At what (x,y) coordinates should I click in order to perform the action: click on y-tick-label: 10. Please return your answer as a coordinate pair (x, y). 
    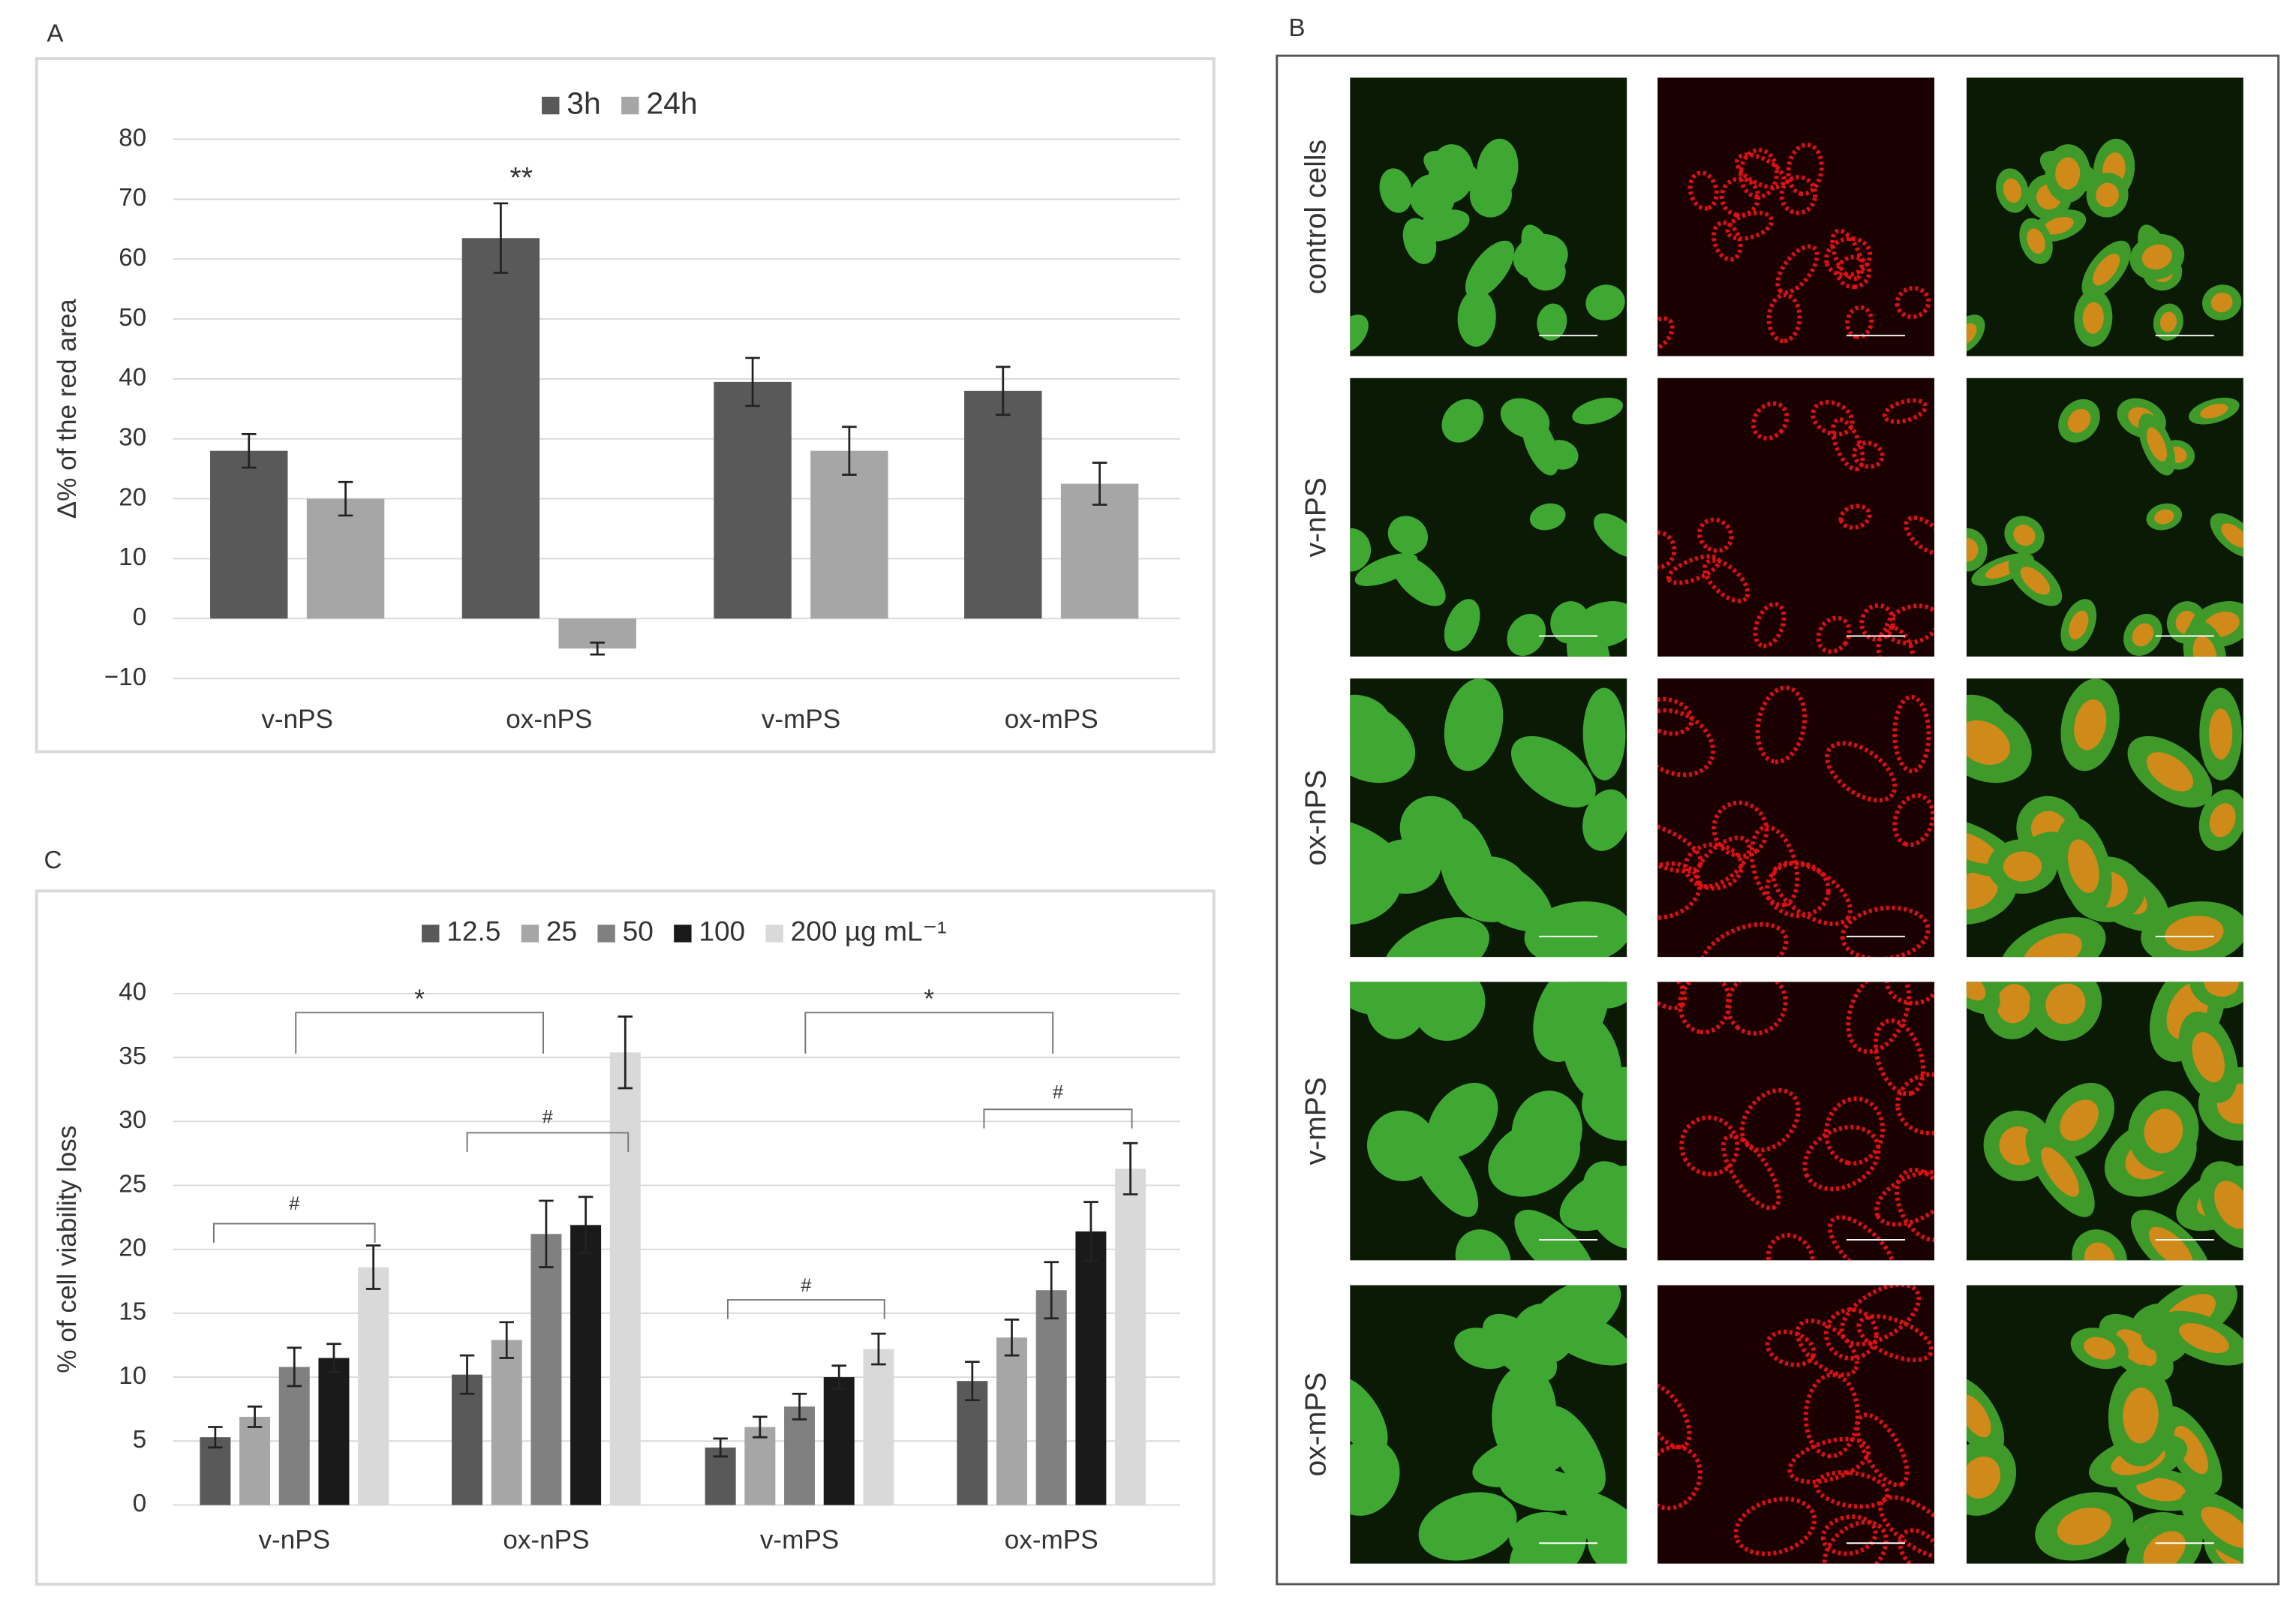
    Looking at the image, I should click on (132, 557).